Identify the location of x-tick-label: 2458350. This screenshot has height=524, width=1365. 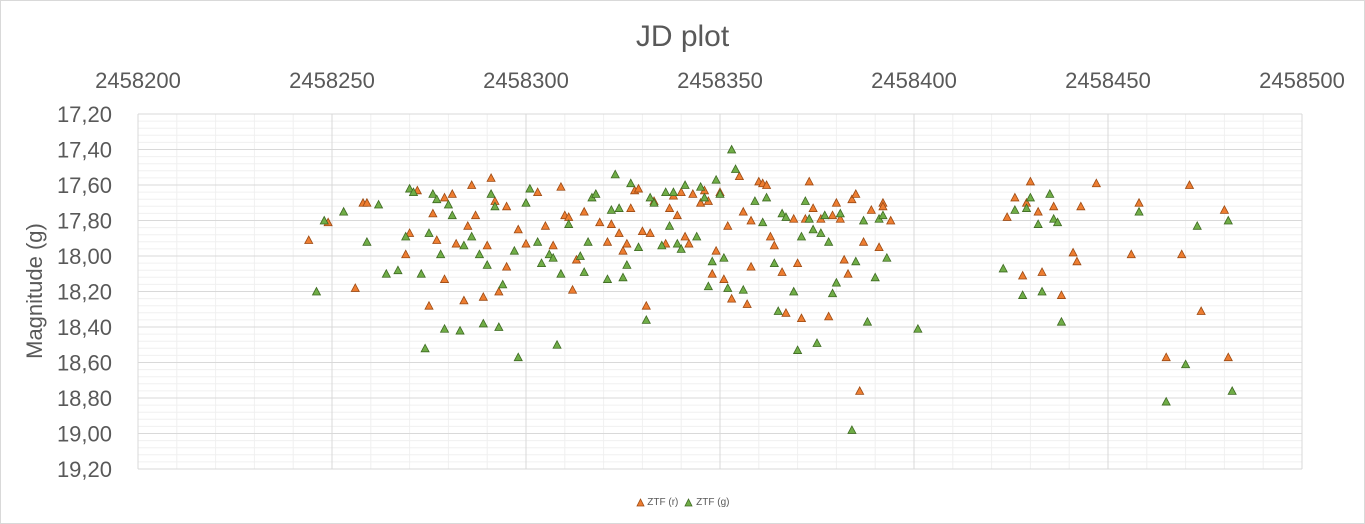
(720, 80).